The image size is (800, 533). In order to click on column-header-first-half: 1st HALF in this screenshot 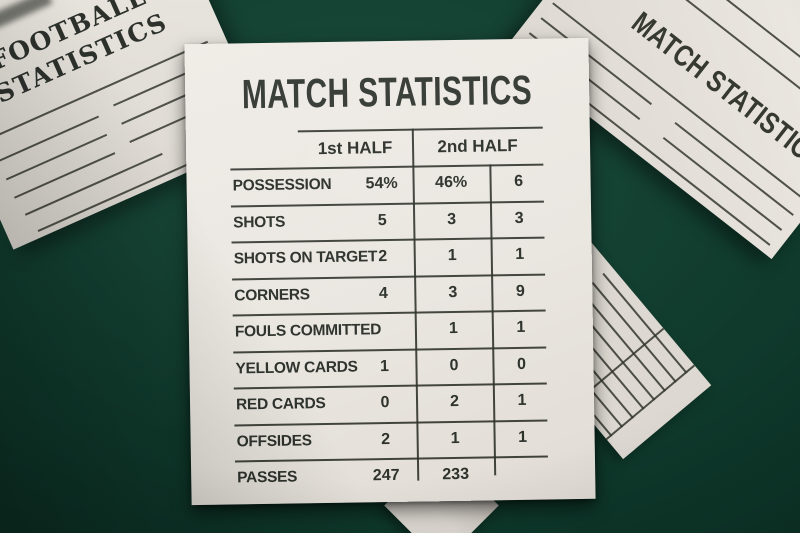, I will do `click(355, 148)`.